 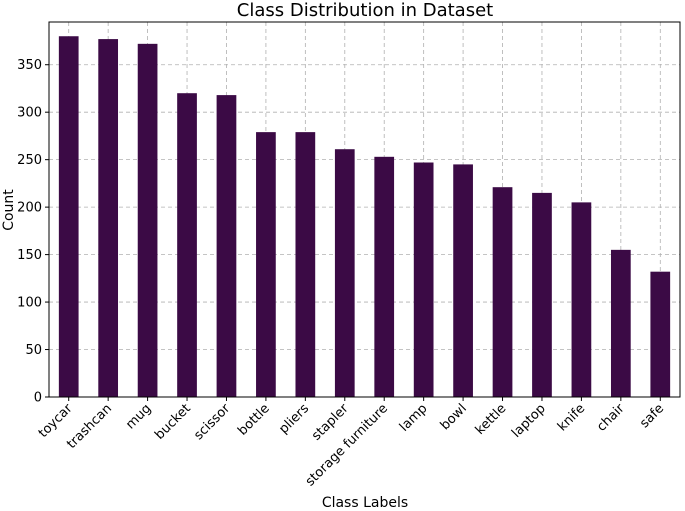 What do you see at coordinates (365, 10) in the screenshot?
I see `chart-title: Class Distribution in Dataset` at bounding box center [365, 10].